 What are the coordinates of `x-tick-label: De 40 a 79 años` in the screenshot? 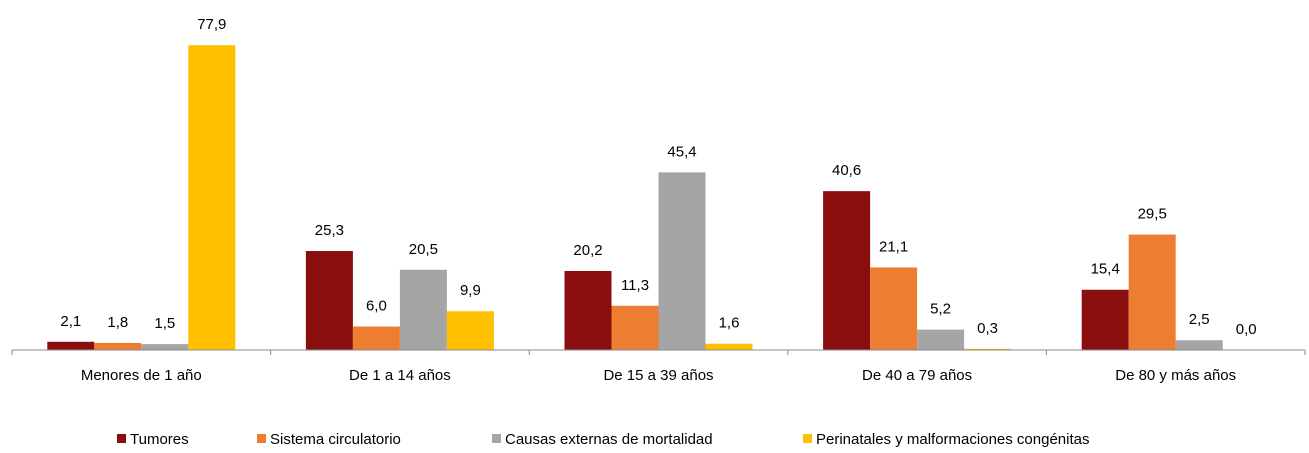 It's located at (917, 375).